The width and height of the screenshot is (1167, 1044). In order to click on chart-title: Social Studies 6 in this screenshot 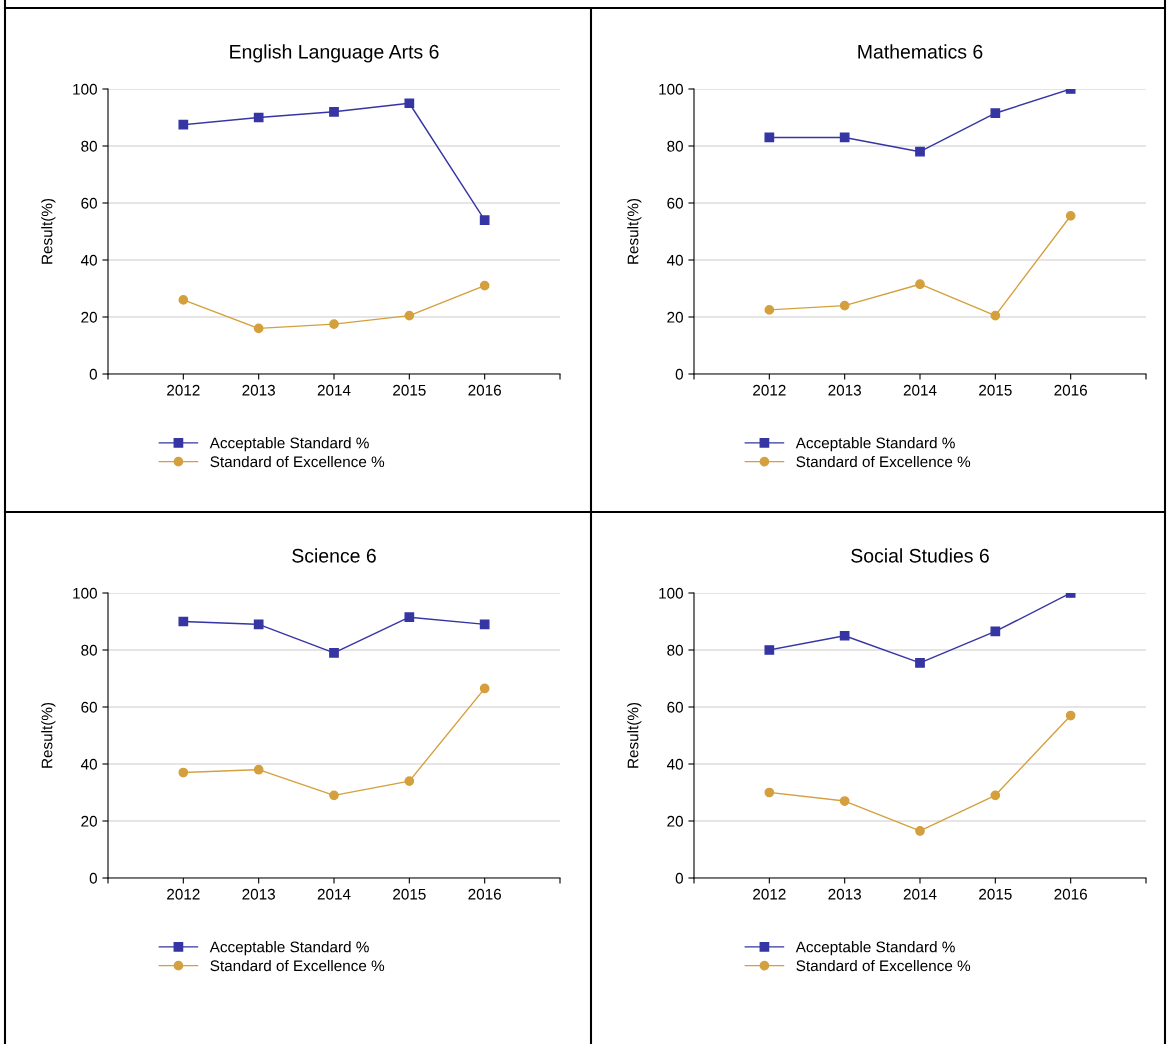, I will do `click(920, 555)`.